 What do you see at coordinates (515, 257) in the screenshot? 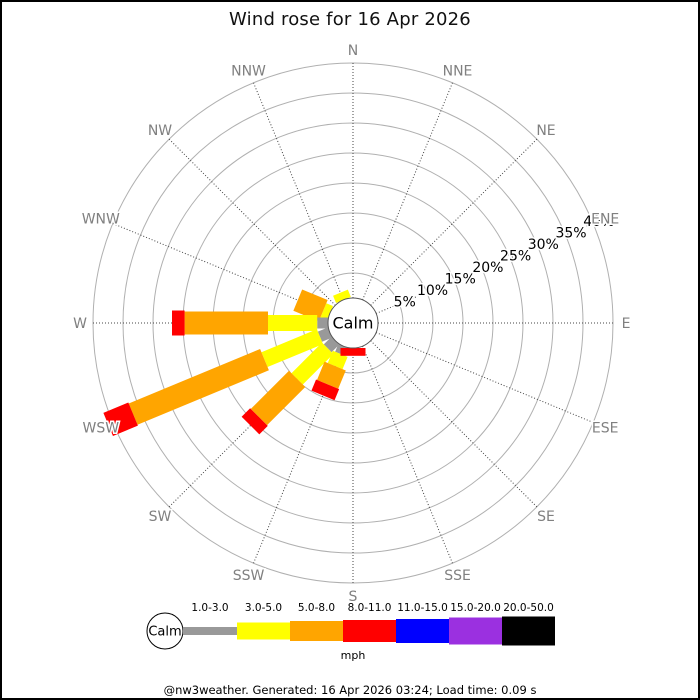
I see `ring-label-25pct: 25%` at bounding box center [515, 257].